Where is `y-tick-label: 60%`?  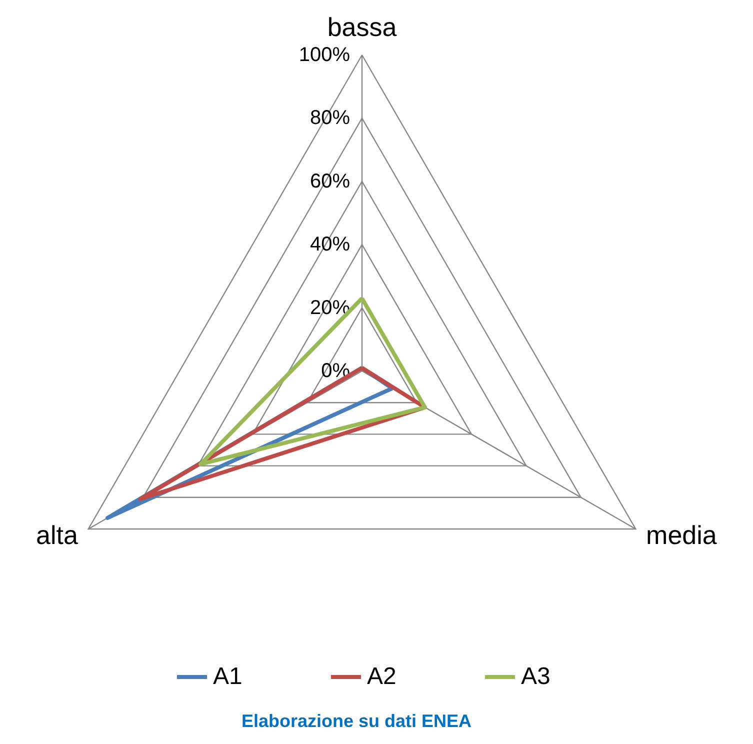 y-tick-label: 60% is located at coordinates (330, 181).